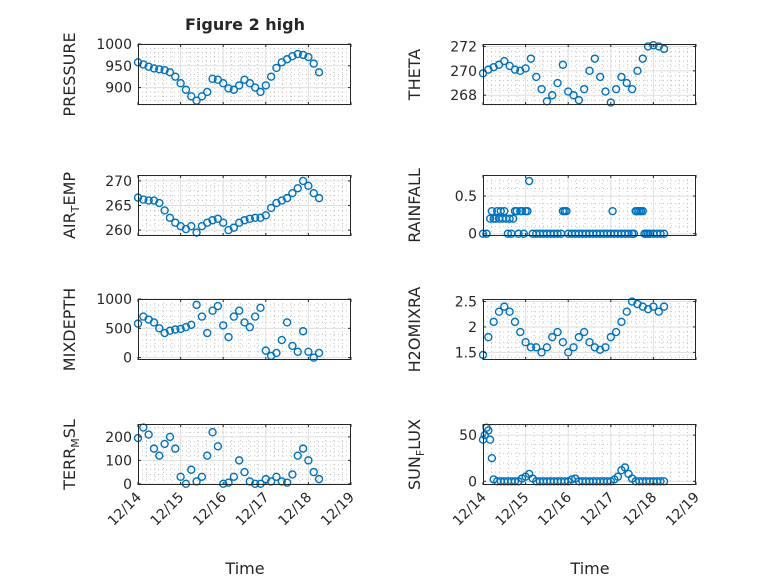 This screenshot has height=583, width=778. I want to click on y-tick-label: 270, so click(118, 182).